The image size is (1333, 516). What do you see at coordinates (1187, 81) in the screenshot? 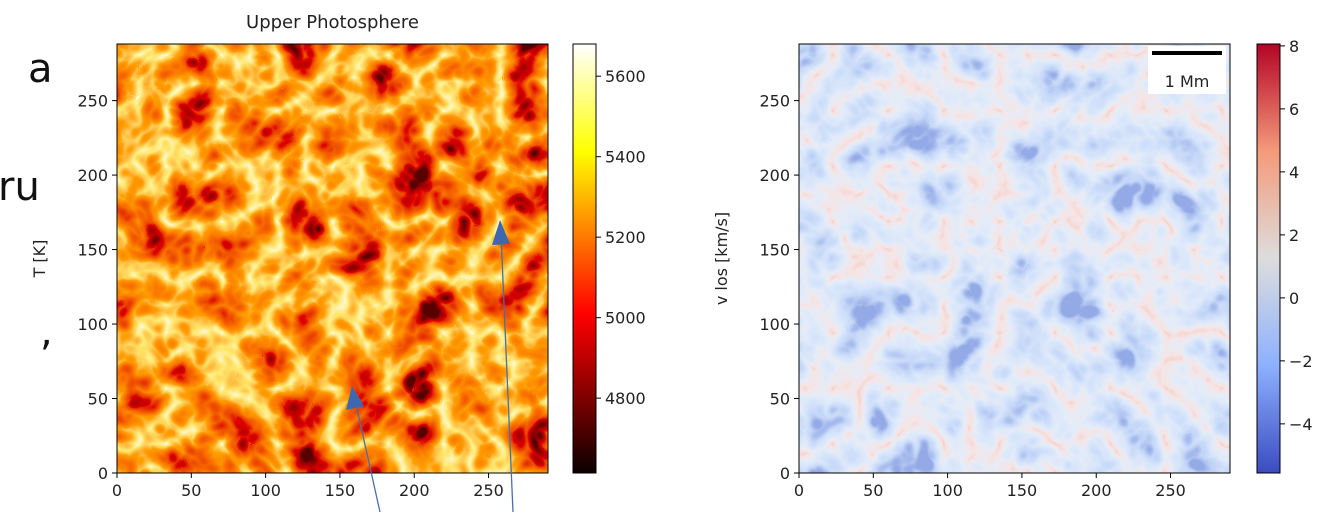
I see `scalebar-label: 1 Mm` at bounding box center [1187, 81].